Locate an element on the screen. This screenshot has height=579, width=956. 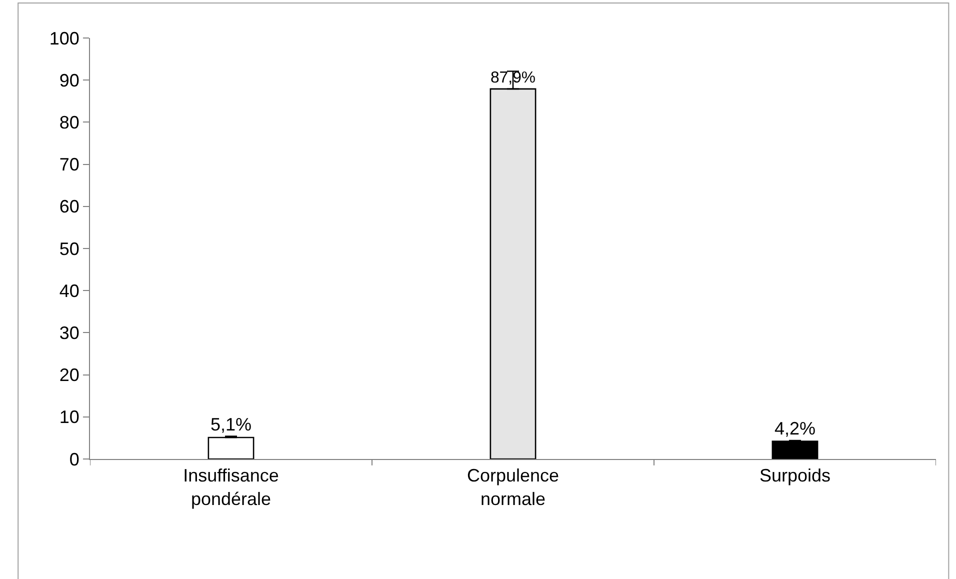
y-tick-label: 40 is located at coordinates (69, 290).